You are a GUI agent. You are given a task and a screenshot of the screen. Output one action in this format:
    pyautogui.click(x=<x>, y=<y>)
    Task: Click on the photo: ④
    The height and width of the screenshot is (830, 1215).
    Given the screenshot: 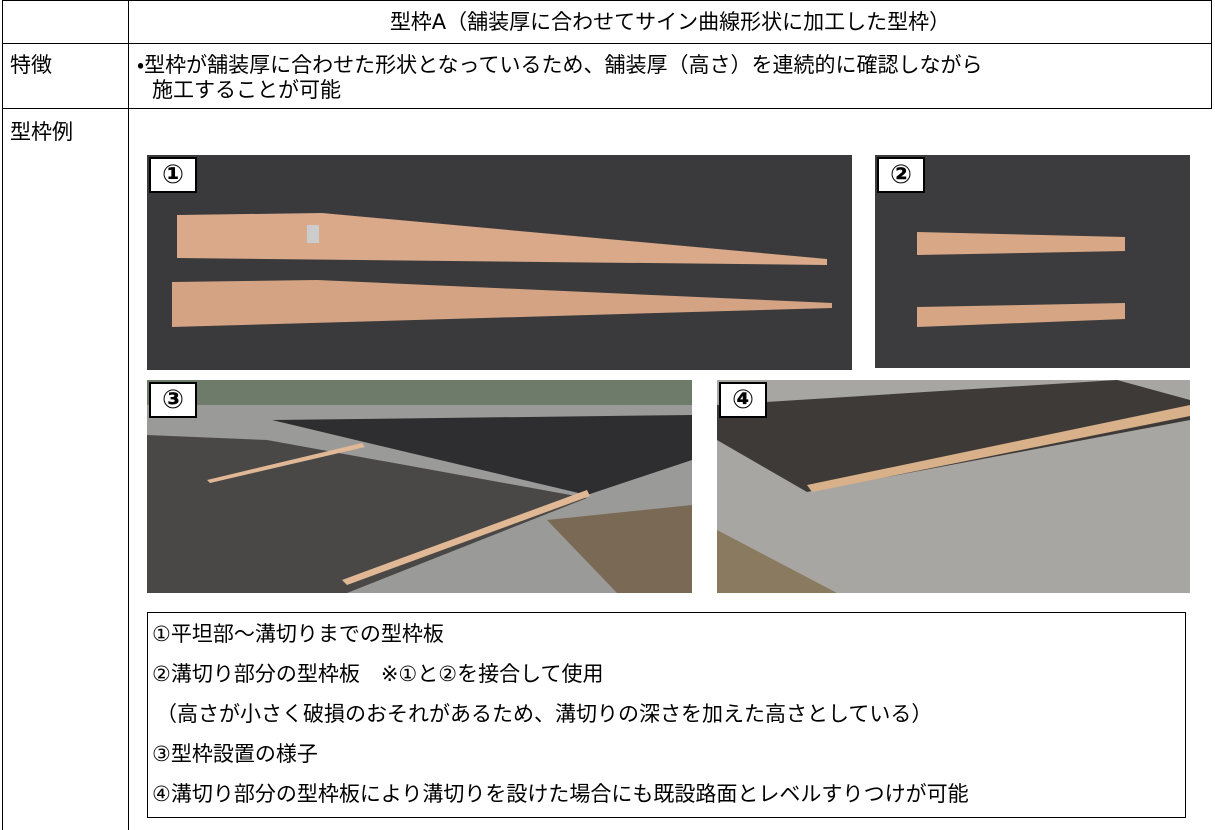 What is the action you would take?
    pyautogui.click(x=953, y=486)
    